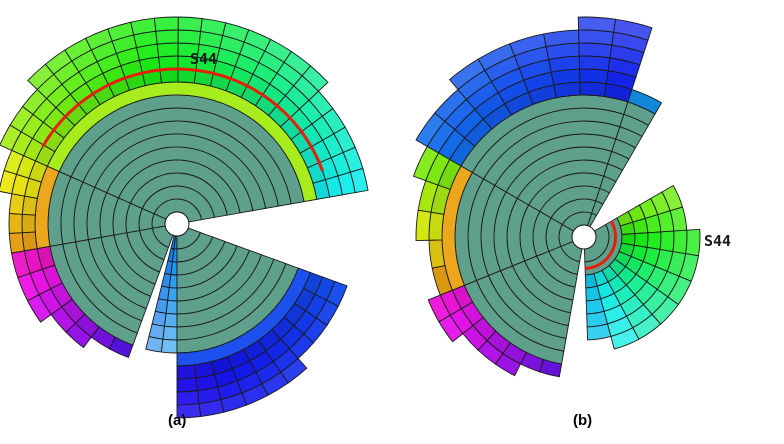 The image size is (784, 444). I want to click on panel-a-caption: (a), so click(177, 420).